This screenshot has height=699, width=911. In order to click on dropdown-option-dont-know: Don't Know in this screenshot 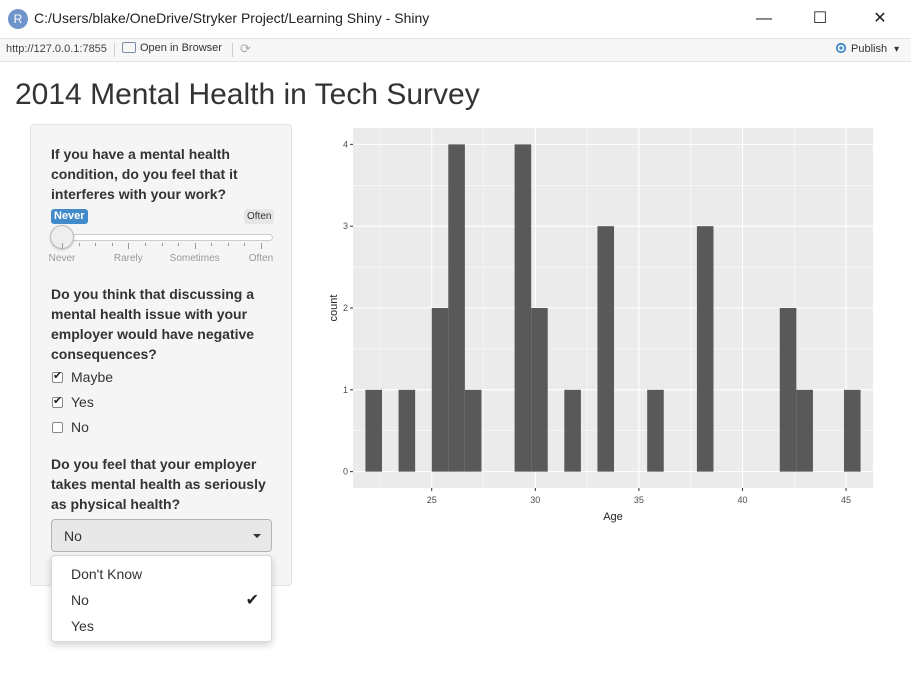, I will do `click(107, 574)`.